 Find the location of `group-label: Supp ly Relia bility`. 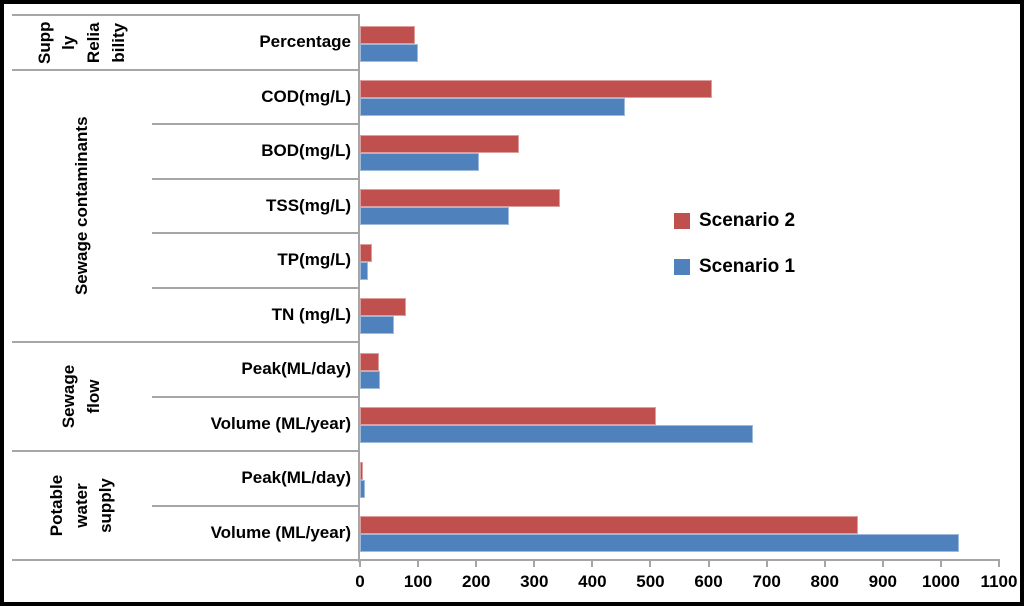

group-label: Supp ly Relia bility is located at coordinates (81, 42).